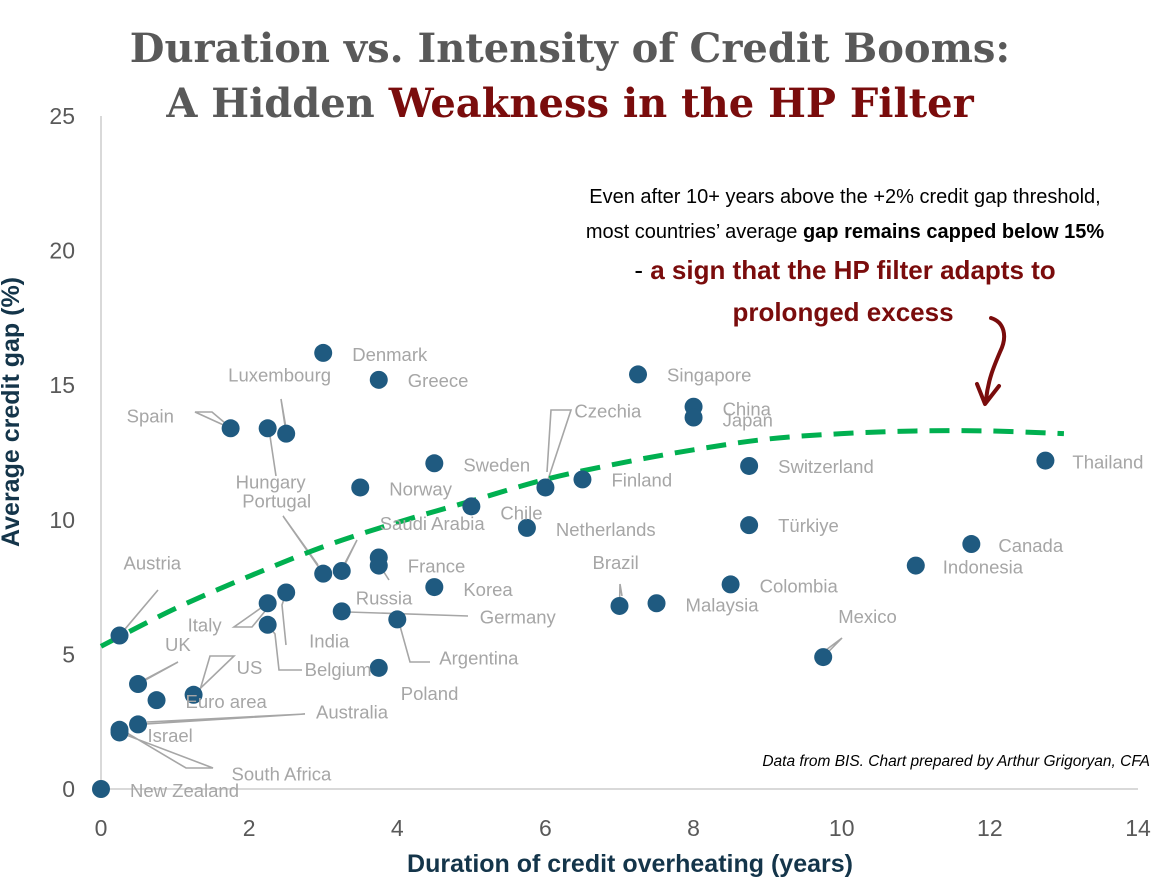  Describe the element at coordinates (983, 567) in the screenshot. I see `point-label: Indonesia` at that location.